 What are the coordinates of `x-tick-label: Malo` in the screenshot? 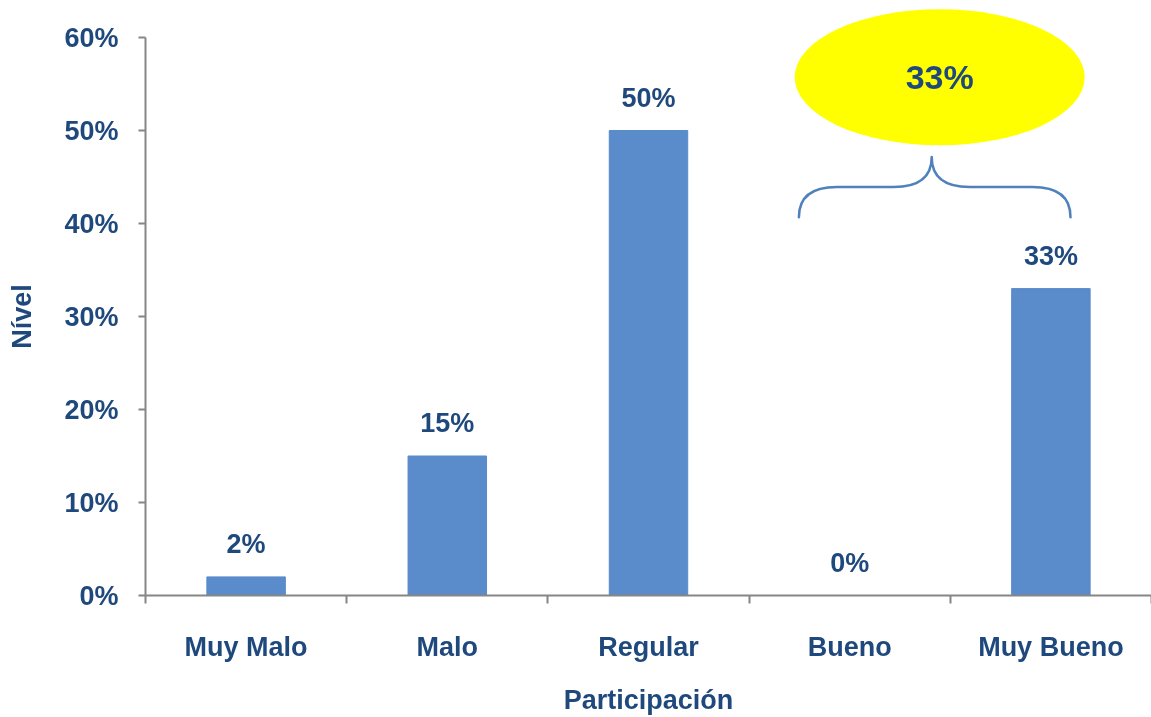 It's located at (447, 646).